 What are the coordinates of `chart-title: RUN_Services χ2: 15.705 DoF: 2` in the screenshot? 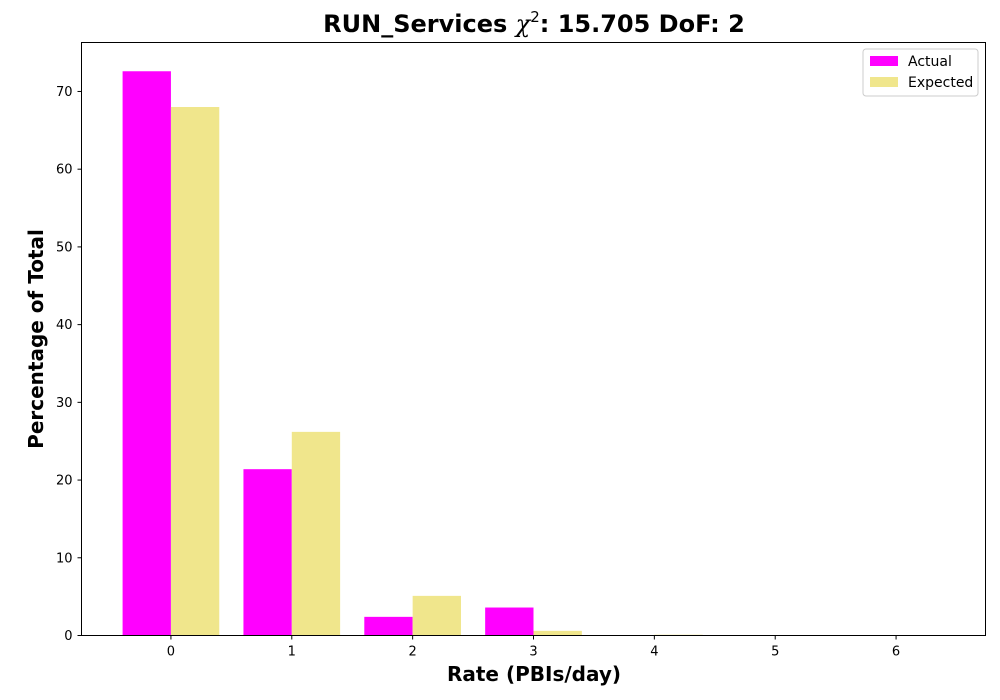 It's located at (534, 23).